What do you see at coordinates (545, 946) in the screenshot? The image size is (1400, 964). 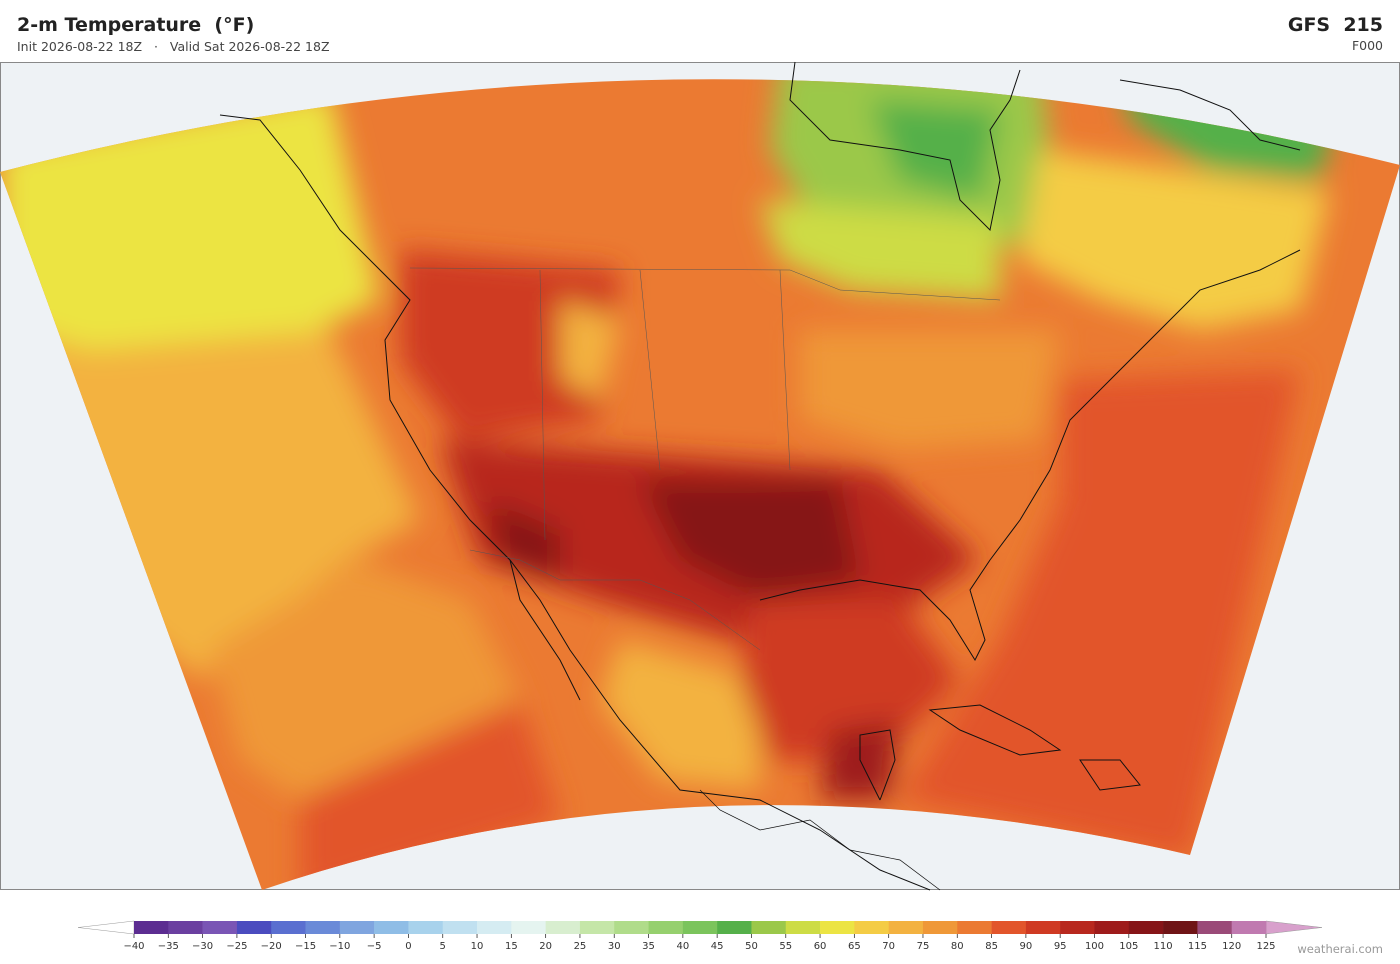 I see `colorbar-tick-label: 20` at bounding box center [545, 946].